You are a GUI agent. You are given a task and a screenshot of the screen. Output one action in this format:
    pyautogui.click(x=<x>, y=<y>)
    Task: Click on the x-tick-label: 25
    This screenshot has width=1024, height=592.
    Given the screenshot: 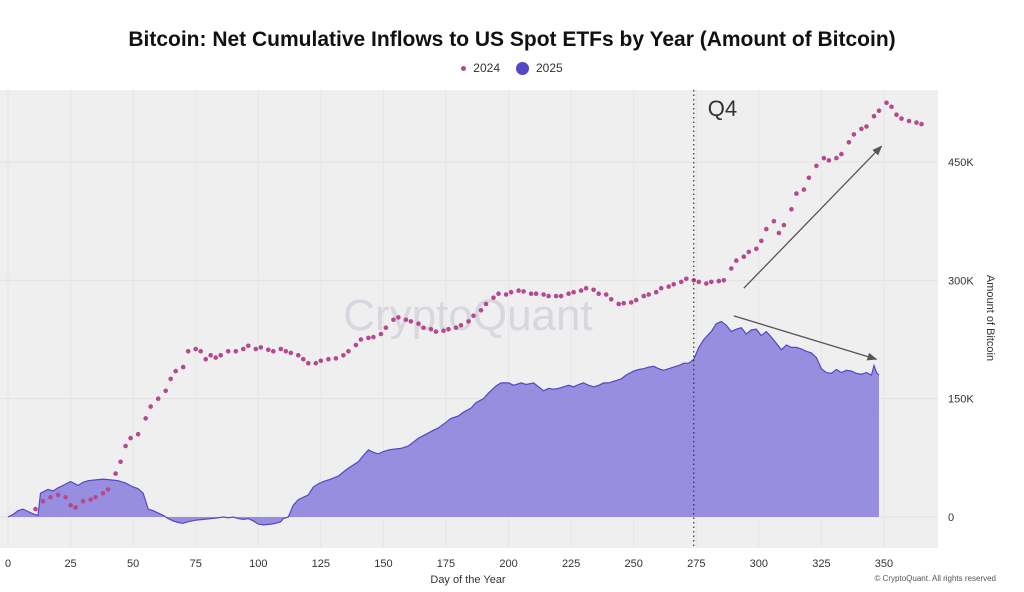 What is the action you would take?
    pyautogui.click(x=70, y=564)
    